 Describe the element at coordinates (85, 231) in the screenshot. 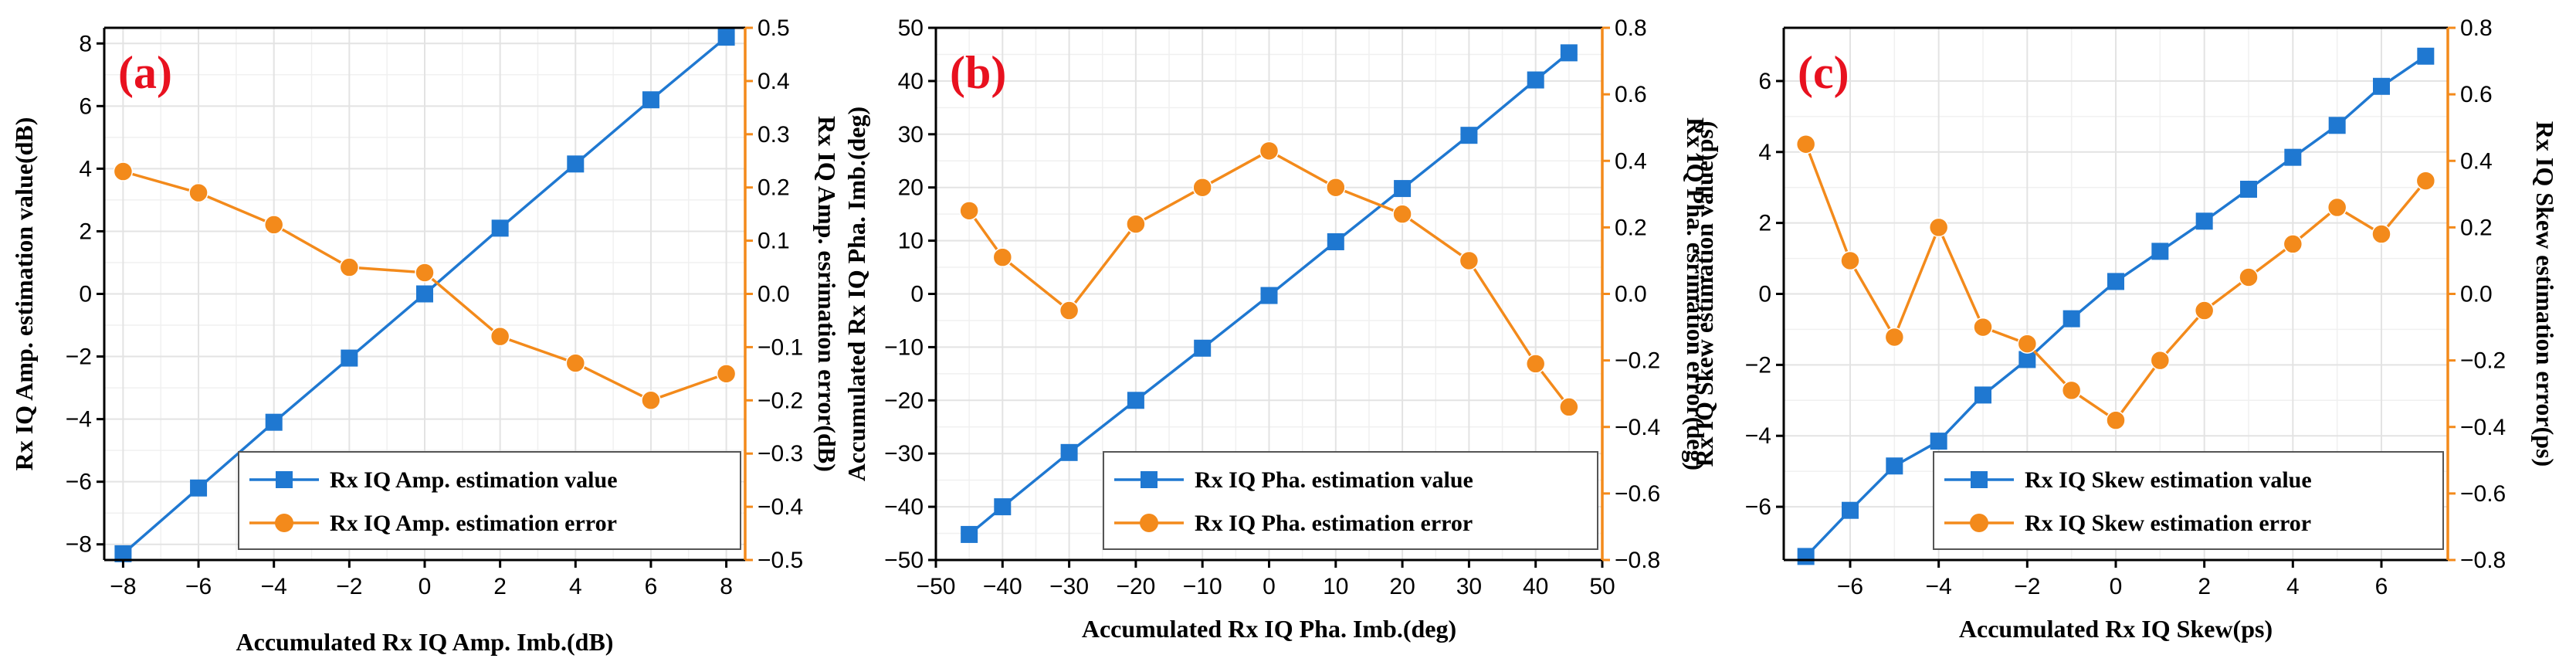

I see `y-tick-label: 2` at that location.